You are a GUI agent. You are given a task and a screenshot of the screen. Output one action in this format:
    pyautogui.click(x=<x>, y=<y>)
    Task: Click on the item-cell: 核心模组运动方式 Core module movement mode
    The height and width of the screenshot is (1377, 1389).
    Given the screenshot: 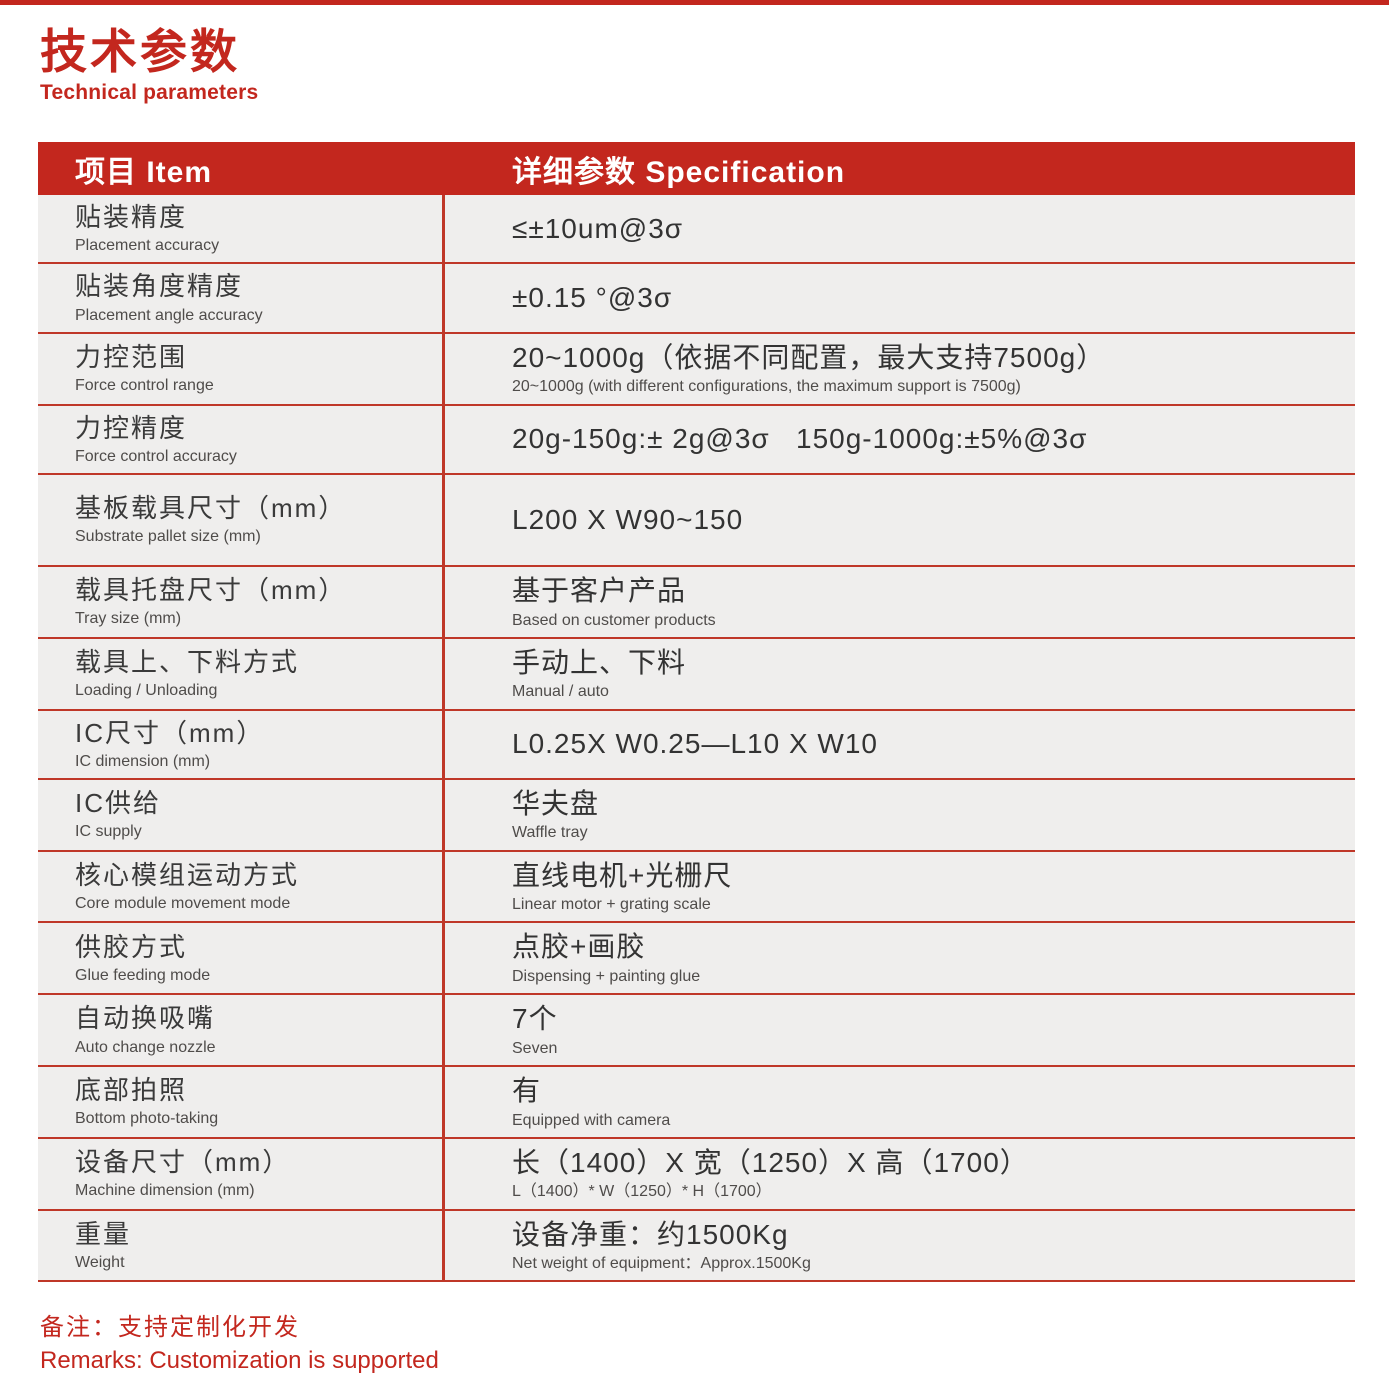 What is the action you would take?
    pyautogui.click(x=241, y=886)
    